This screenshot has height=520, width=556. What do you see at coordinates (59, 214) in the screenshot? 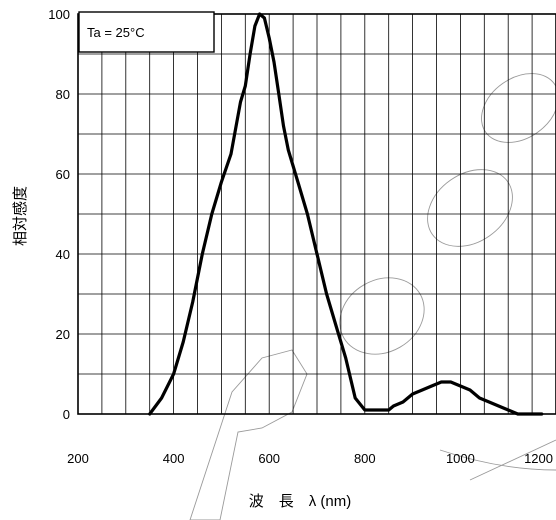
I see `y-tick-labels: 0 20 40 60 80 100` at bounding box center [59, 214].